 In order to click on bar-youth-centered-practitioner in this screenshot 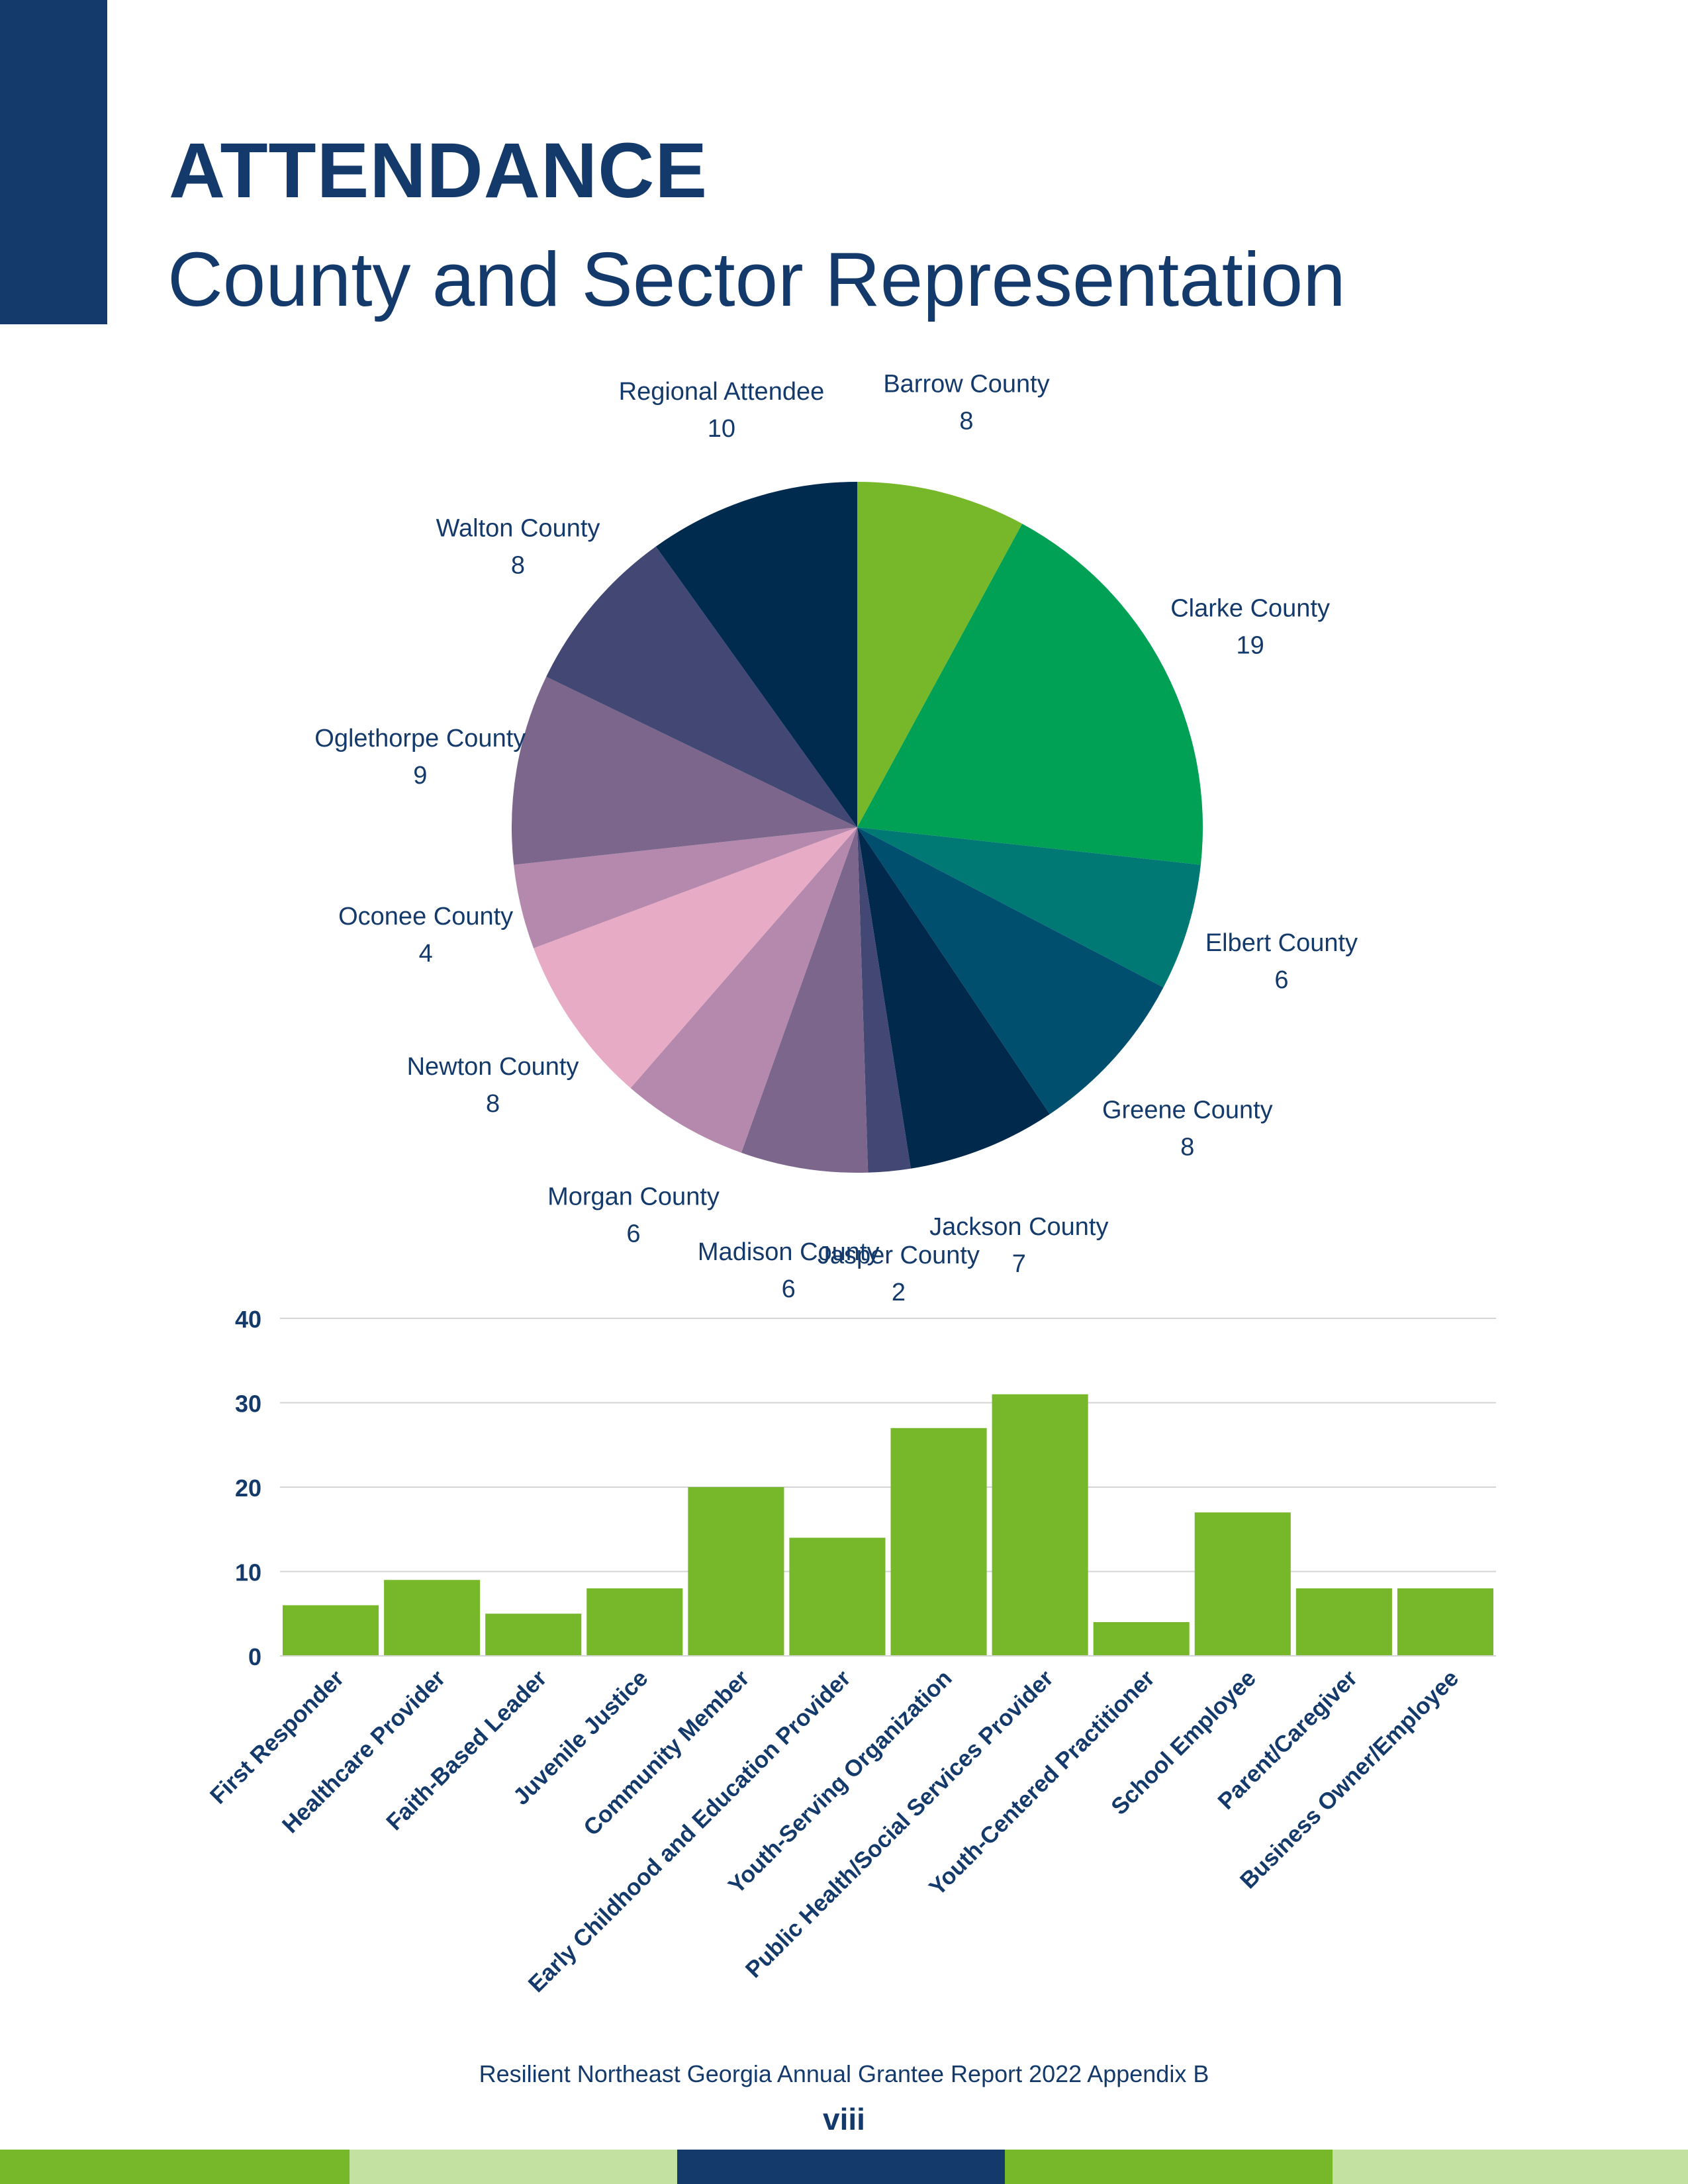, I will do `click(1141, 1639)`.